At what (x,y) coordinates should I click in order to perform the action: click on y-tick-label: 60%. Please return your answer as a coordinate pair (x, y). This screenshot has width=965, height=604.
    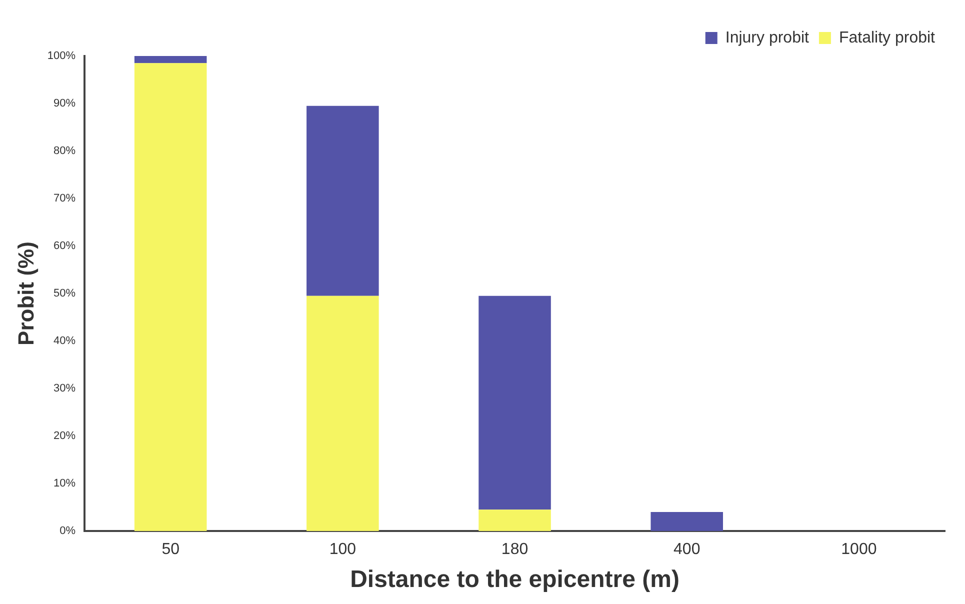
    Looking at the image, I should click on (65, 246).